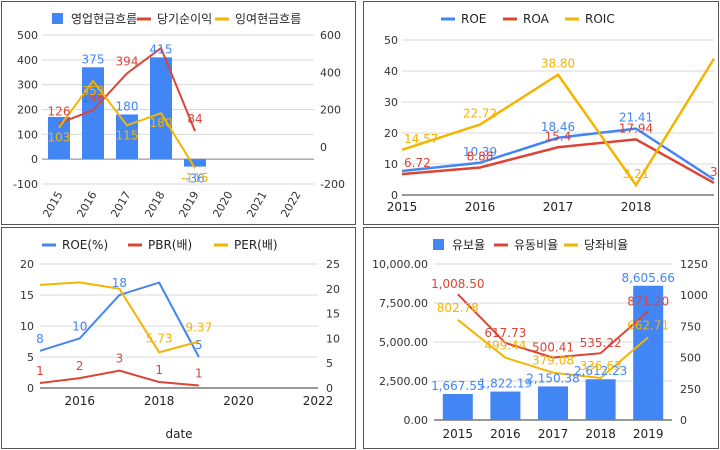 The width and height of the screenshot is (720, 450). I want to click on c2-label-roe-3: 21.41, so click(636, 118).